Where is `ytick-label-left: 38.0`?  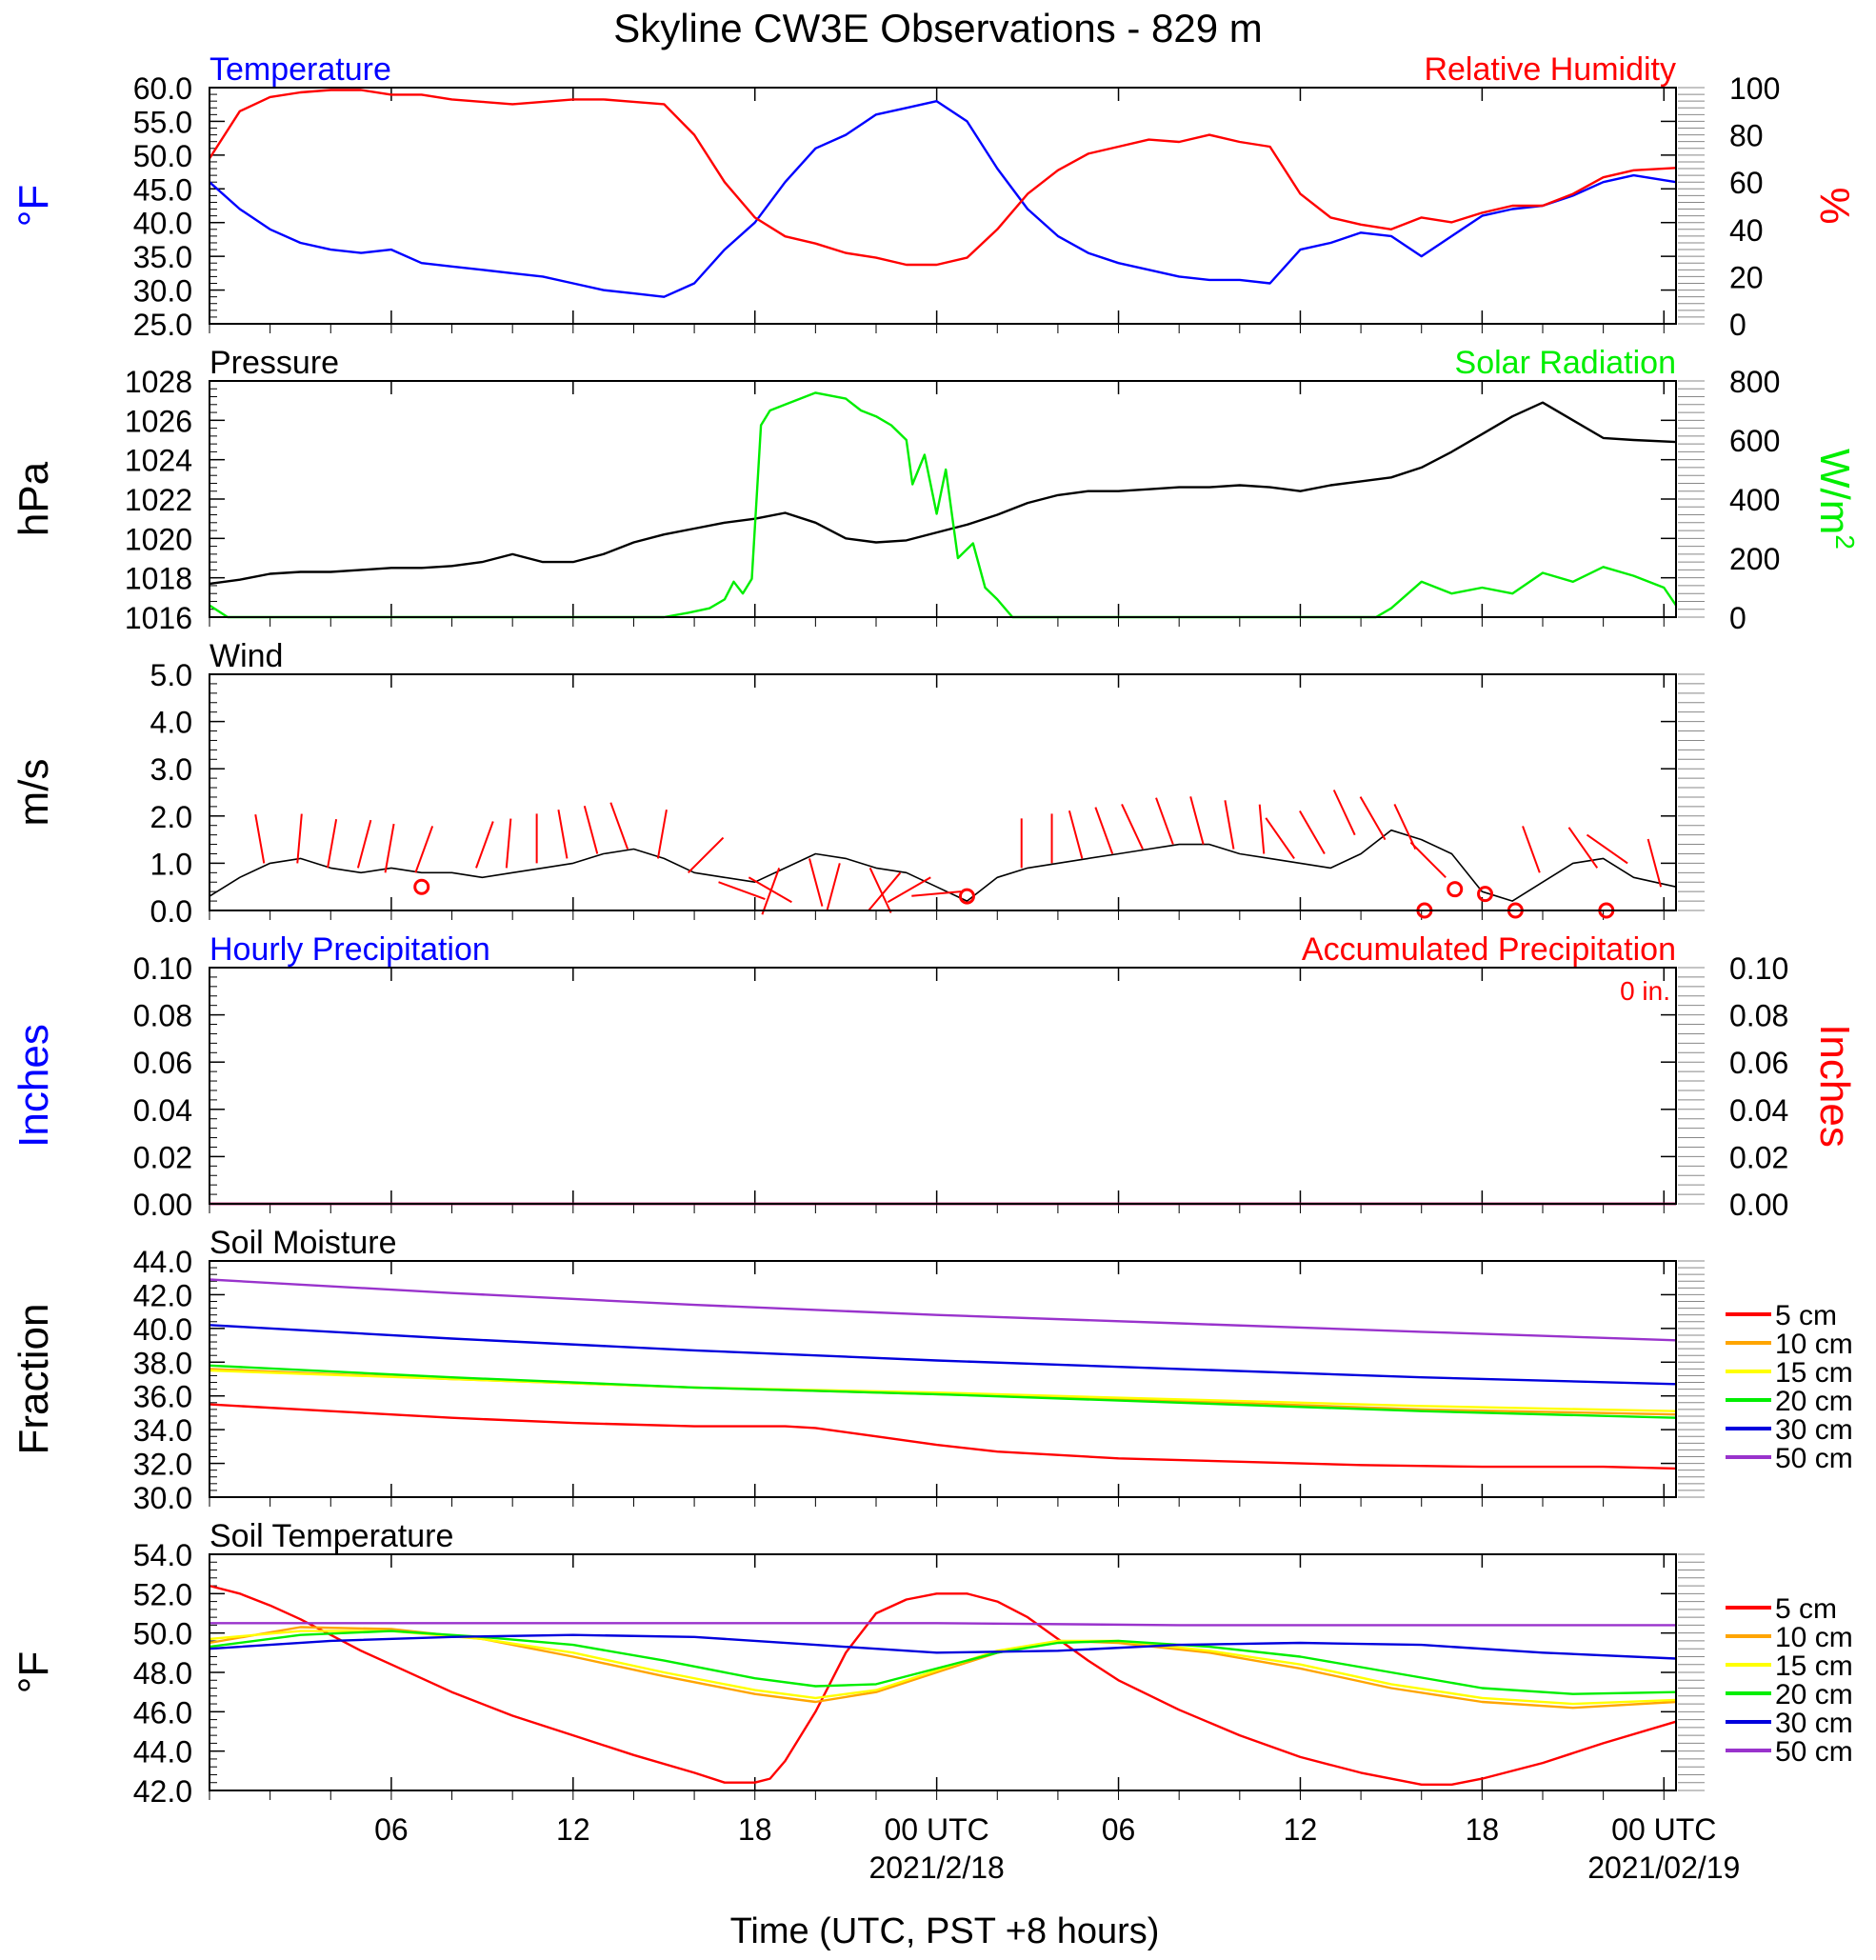
ytick-label-left: 38.0 is located at coordinates (162, 1363).